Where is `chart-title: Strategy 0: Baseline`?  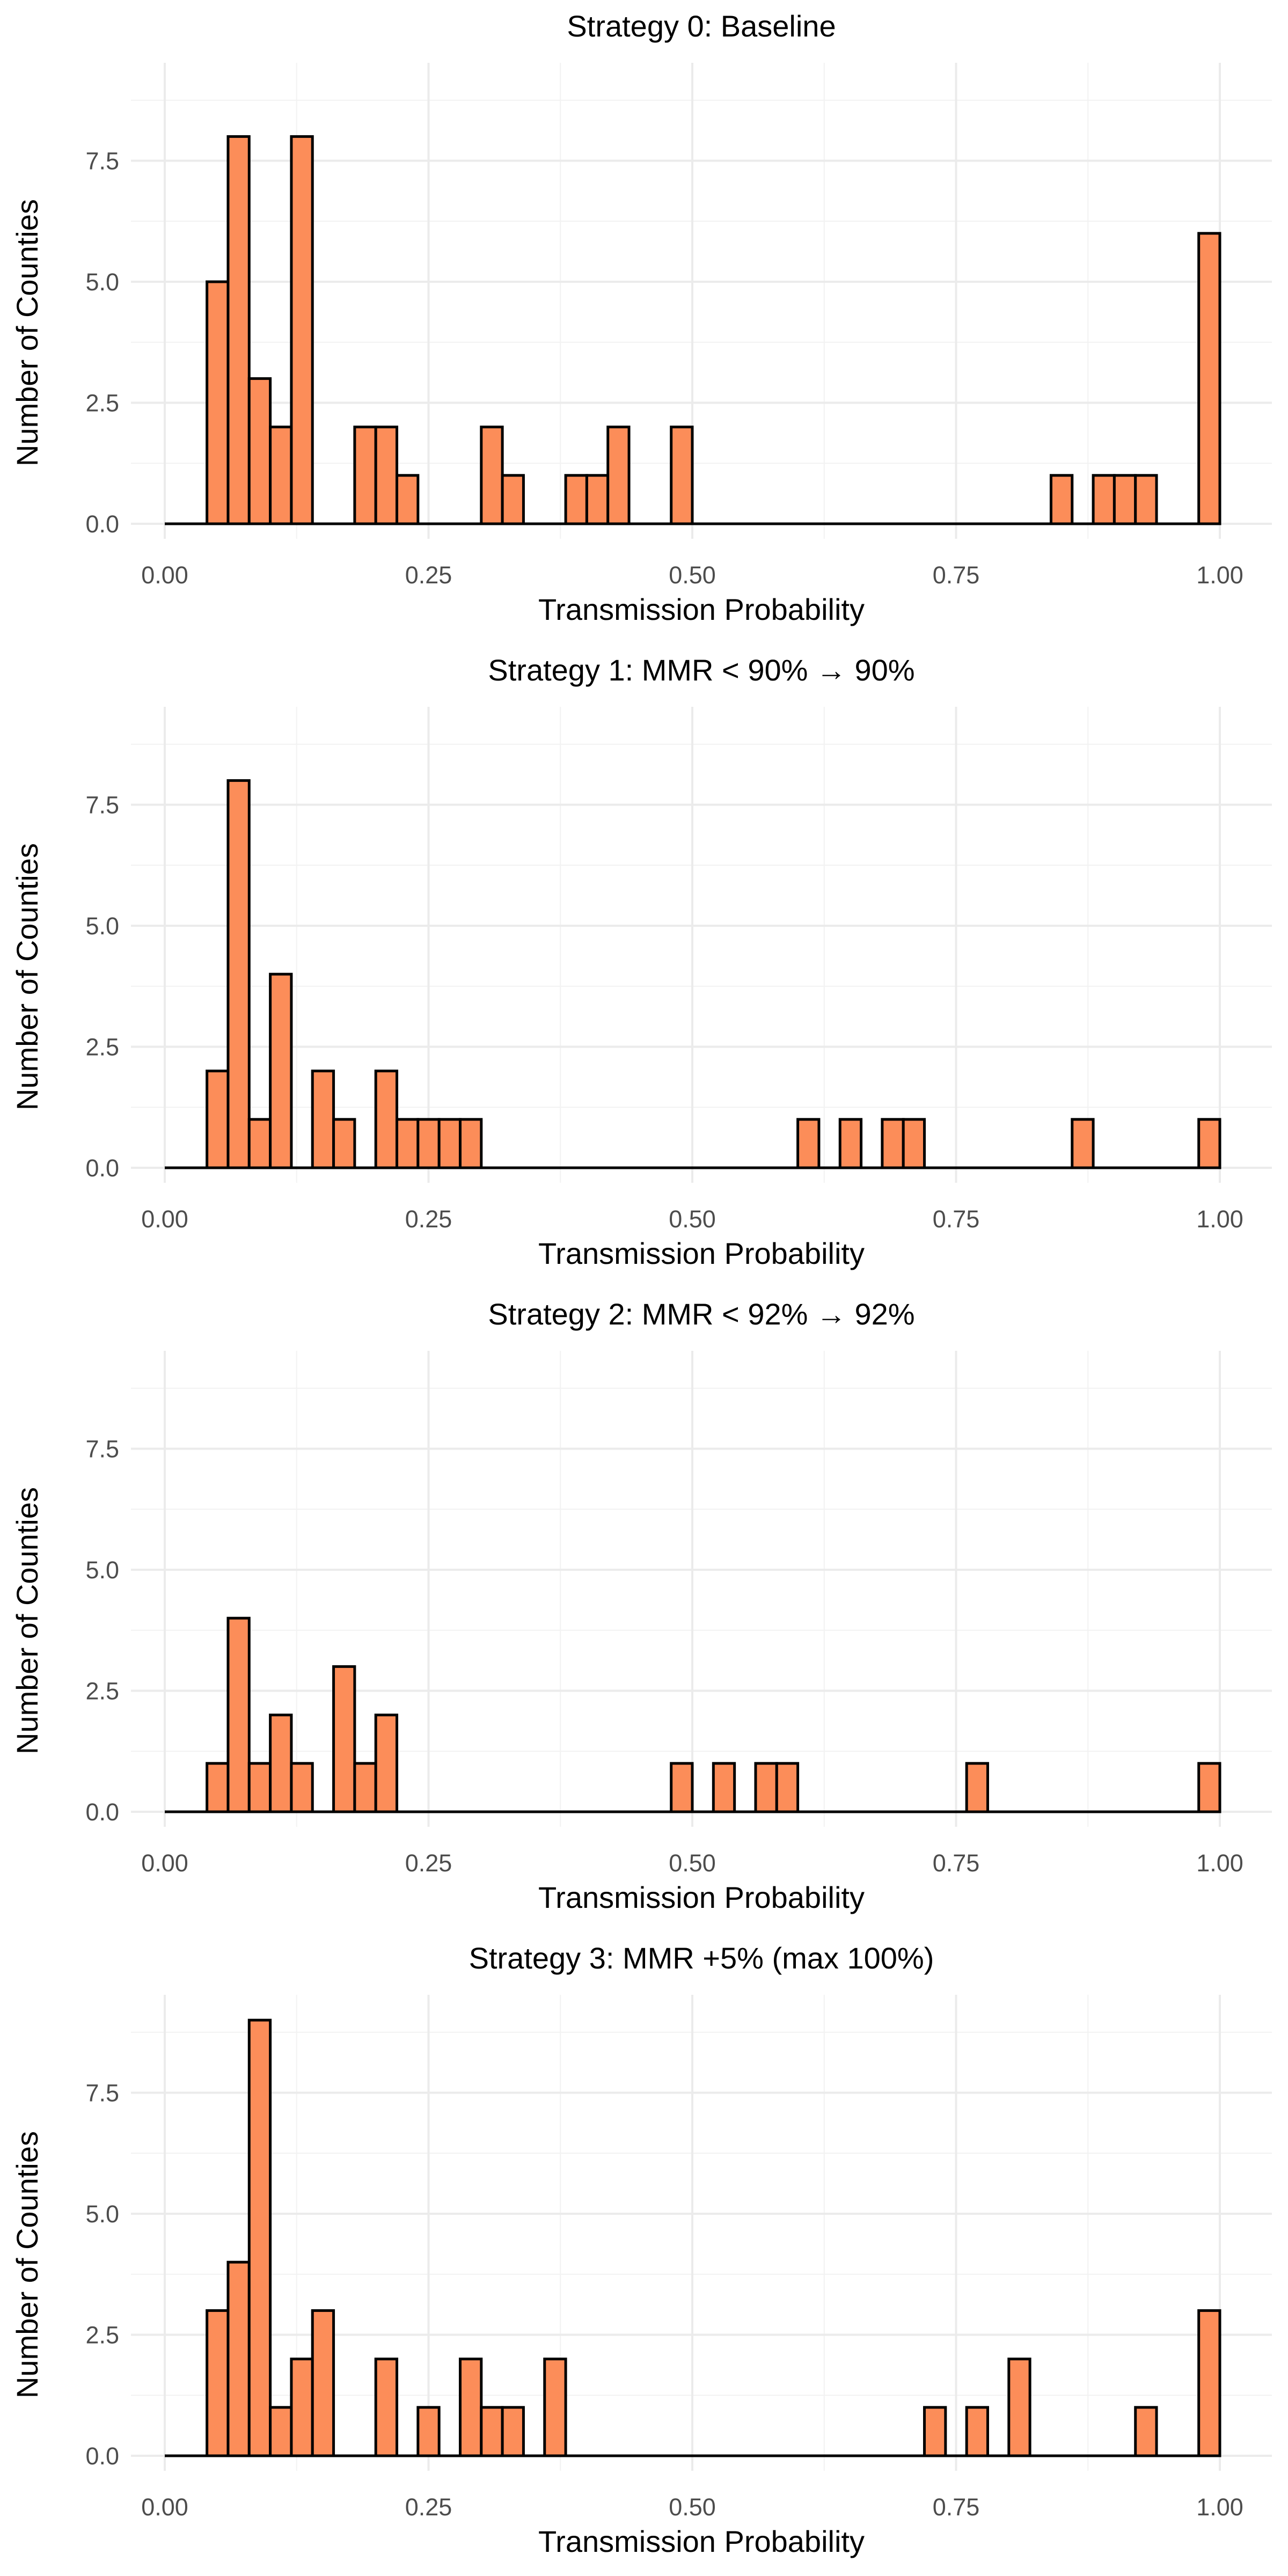
chart-title: Strategy 0: Baseline is located at coordinates (701, 26).